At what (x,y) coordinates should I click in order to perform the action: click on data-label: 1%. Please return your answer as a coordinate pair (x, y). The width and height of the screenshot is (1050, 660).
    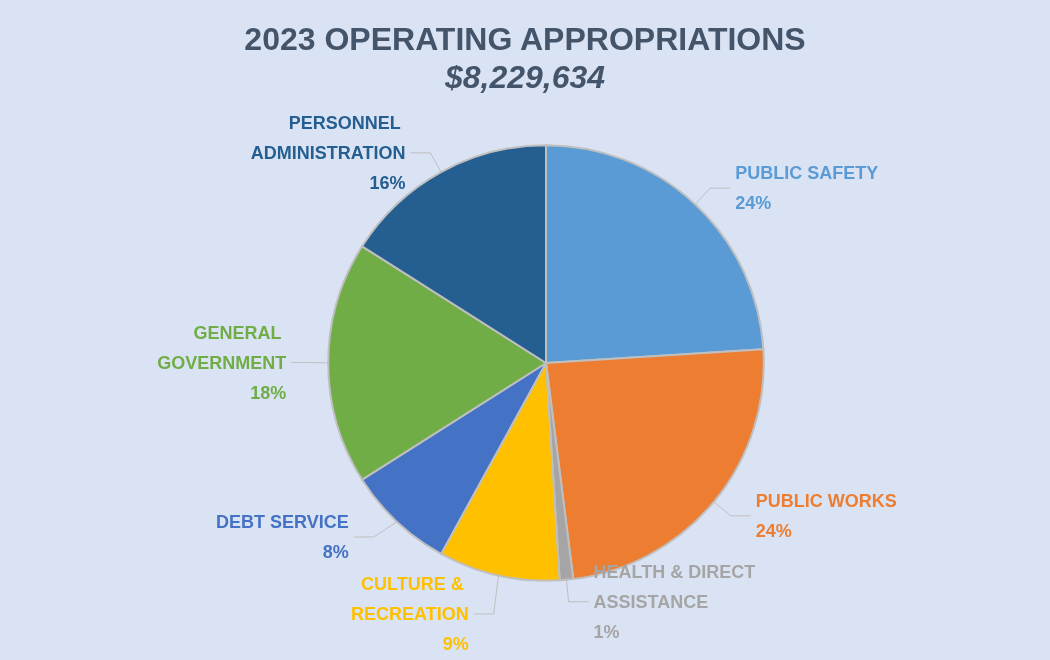
    Looking at the image, I should click on (606, 631).